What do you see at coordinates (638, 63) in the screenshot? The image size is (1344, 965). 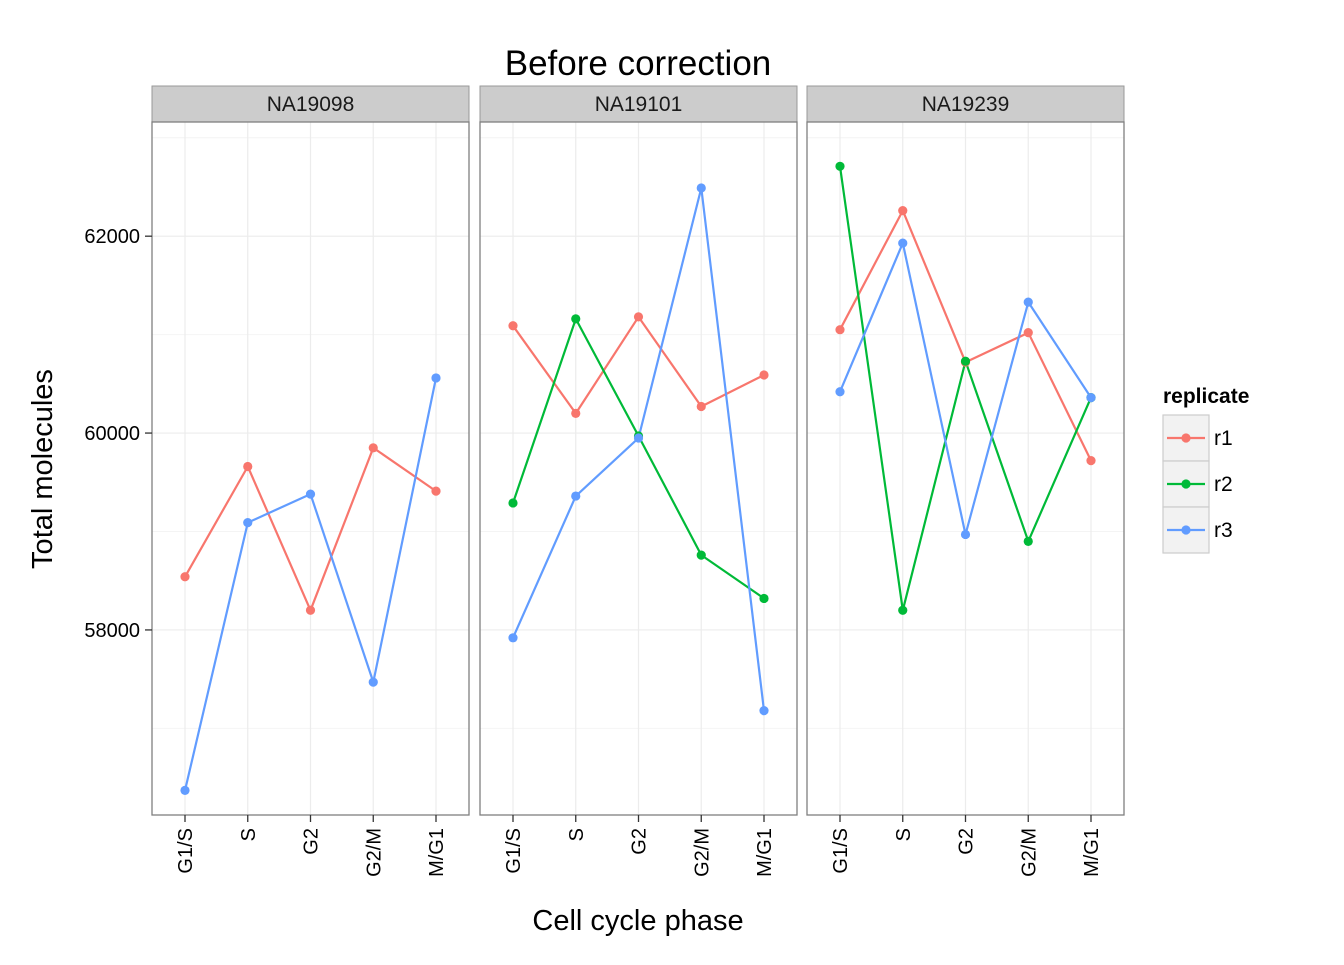 I see `chart-title: Before correction` at bounding box center [638, 63].